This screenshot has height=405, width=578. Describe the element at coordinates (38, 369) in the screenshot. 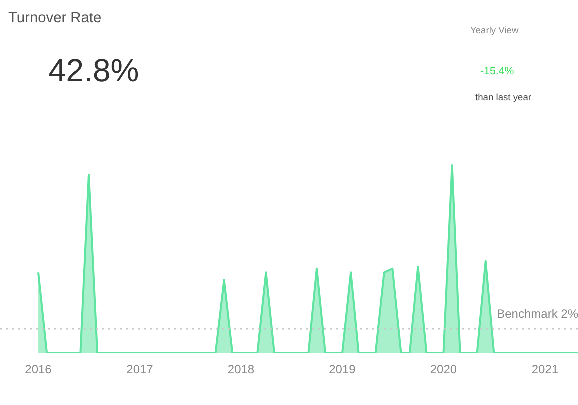

I see `x-tick-label: 2016` at that location.